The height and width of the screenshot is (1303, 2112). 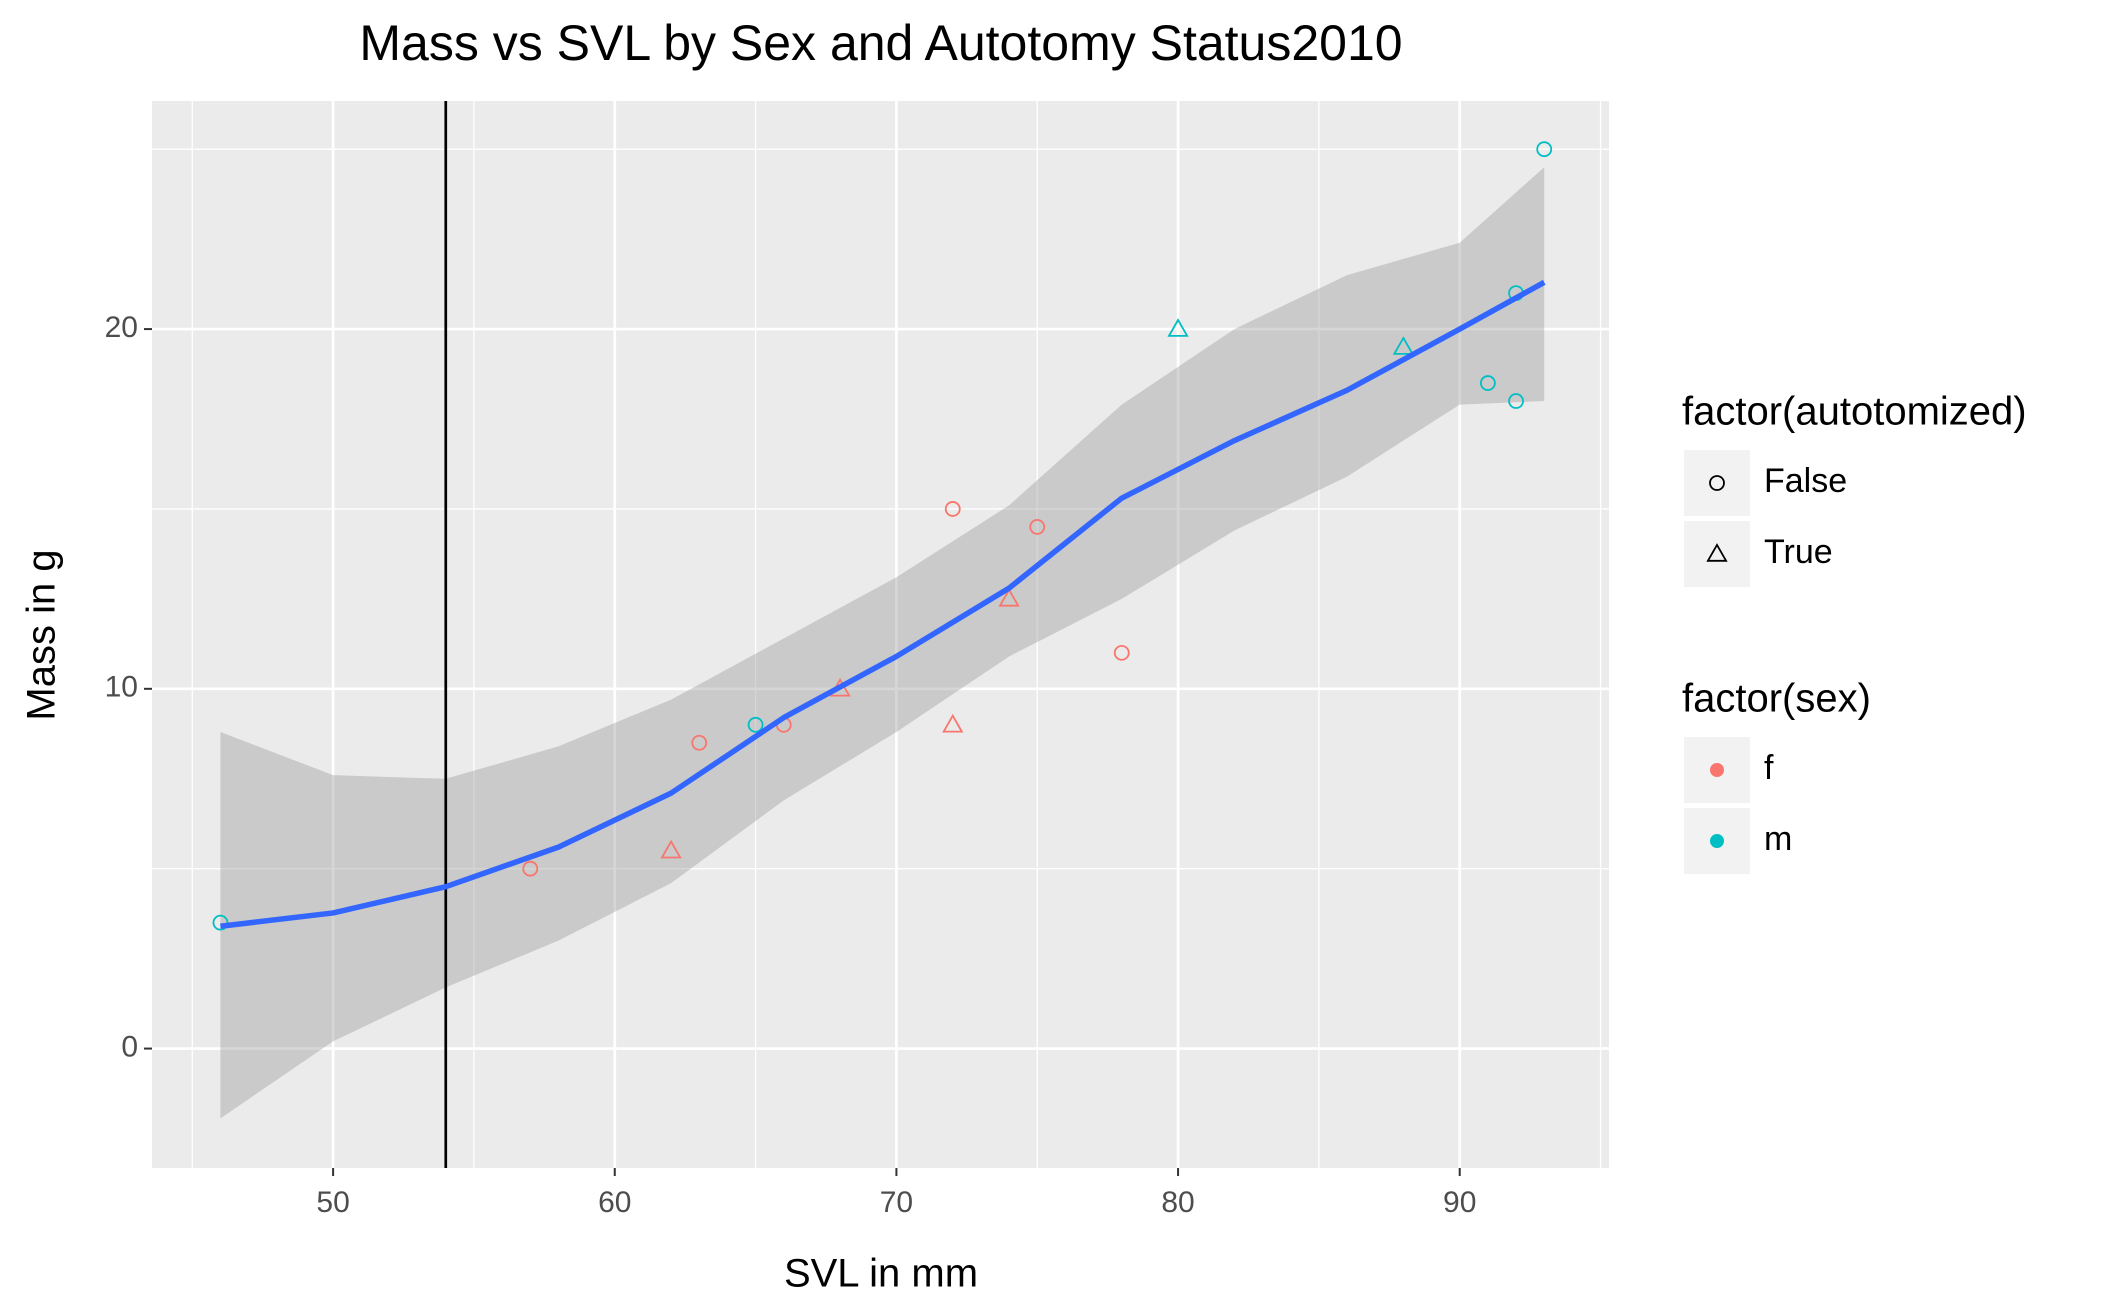 What do you see at coordinates (121, 327) in the screenshot?
I see `y-tick-label: 20` at bounding box center [121, 327].